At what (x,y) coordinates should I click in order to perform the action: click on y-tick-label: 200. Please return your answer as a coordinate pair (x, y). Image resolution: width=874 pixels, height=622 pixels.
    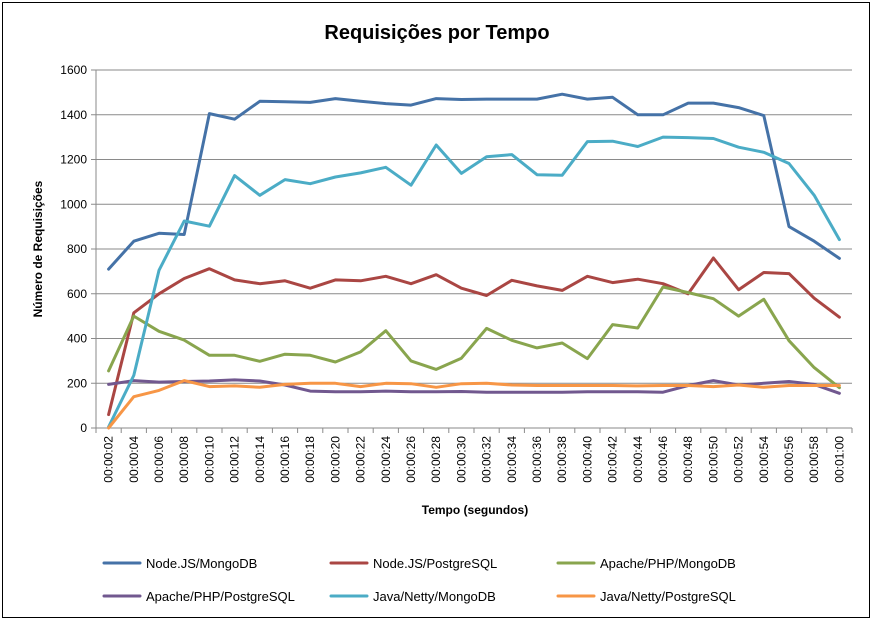
    Looking at the image, I should click on (77, 383).